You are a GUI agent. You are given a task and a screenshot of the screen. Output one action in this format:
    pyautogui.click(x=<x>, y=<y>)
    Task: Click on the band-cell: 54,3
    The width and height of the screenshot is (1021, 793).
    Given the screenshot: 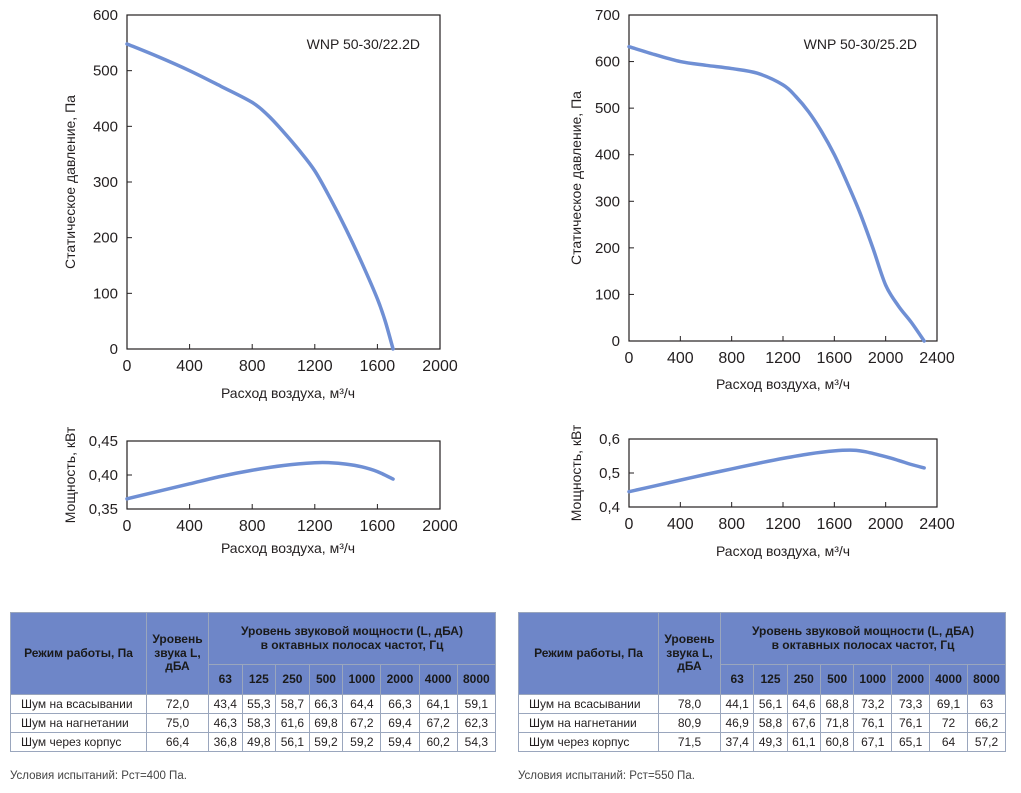 What is the action you would take?
    pyautogui.click(x=476, y=742)
    